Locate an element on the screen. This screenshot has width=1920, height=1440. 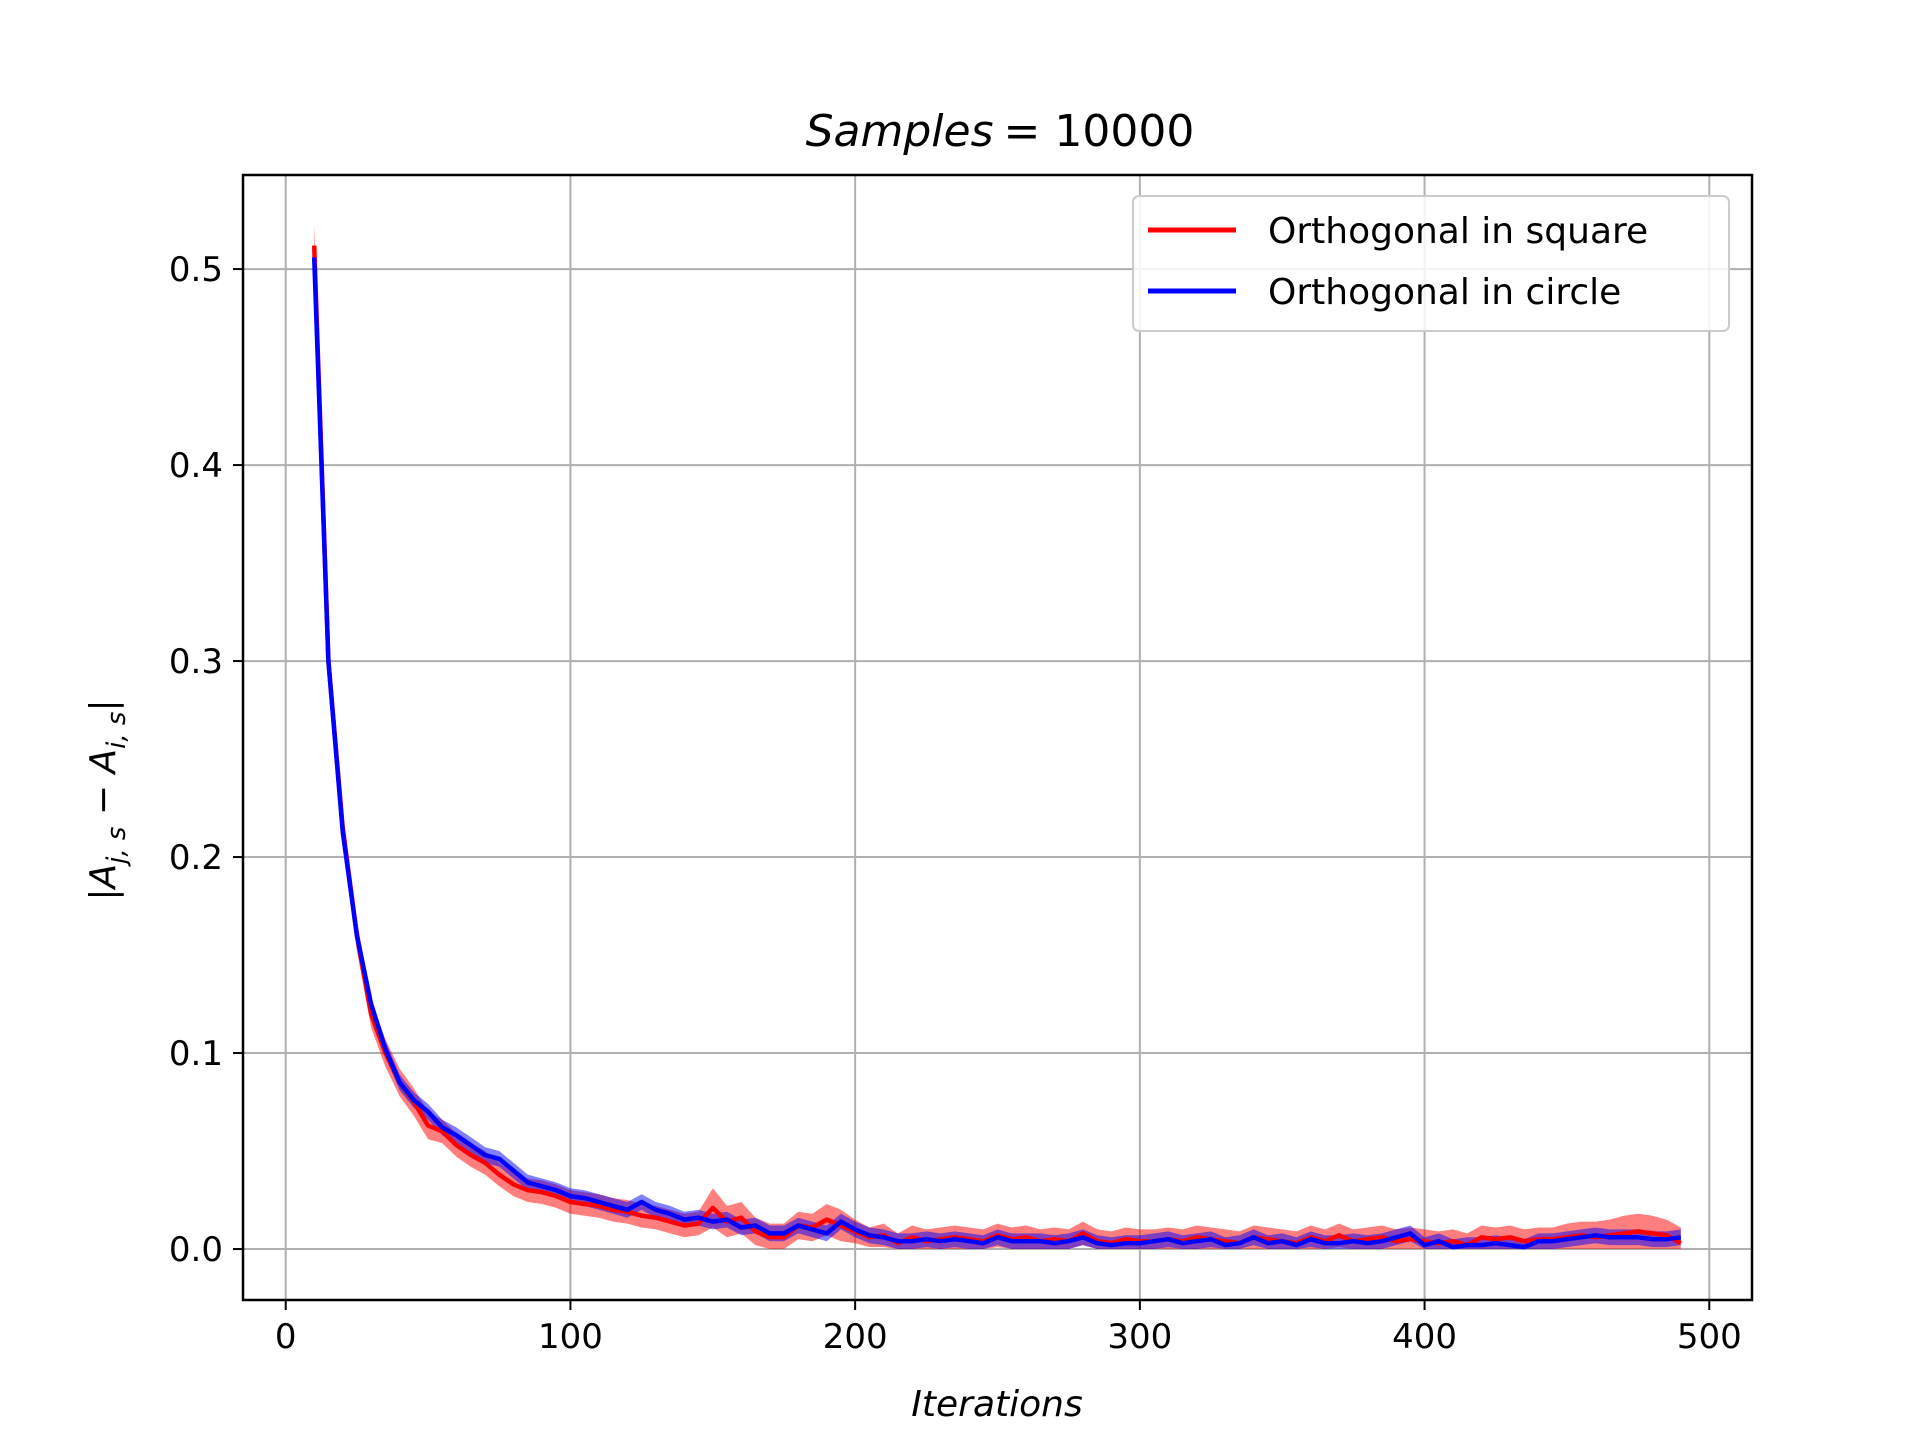
y-label-open: |A is located at coordinates (103, 882).